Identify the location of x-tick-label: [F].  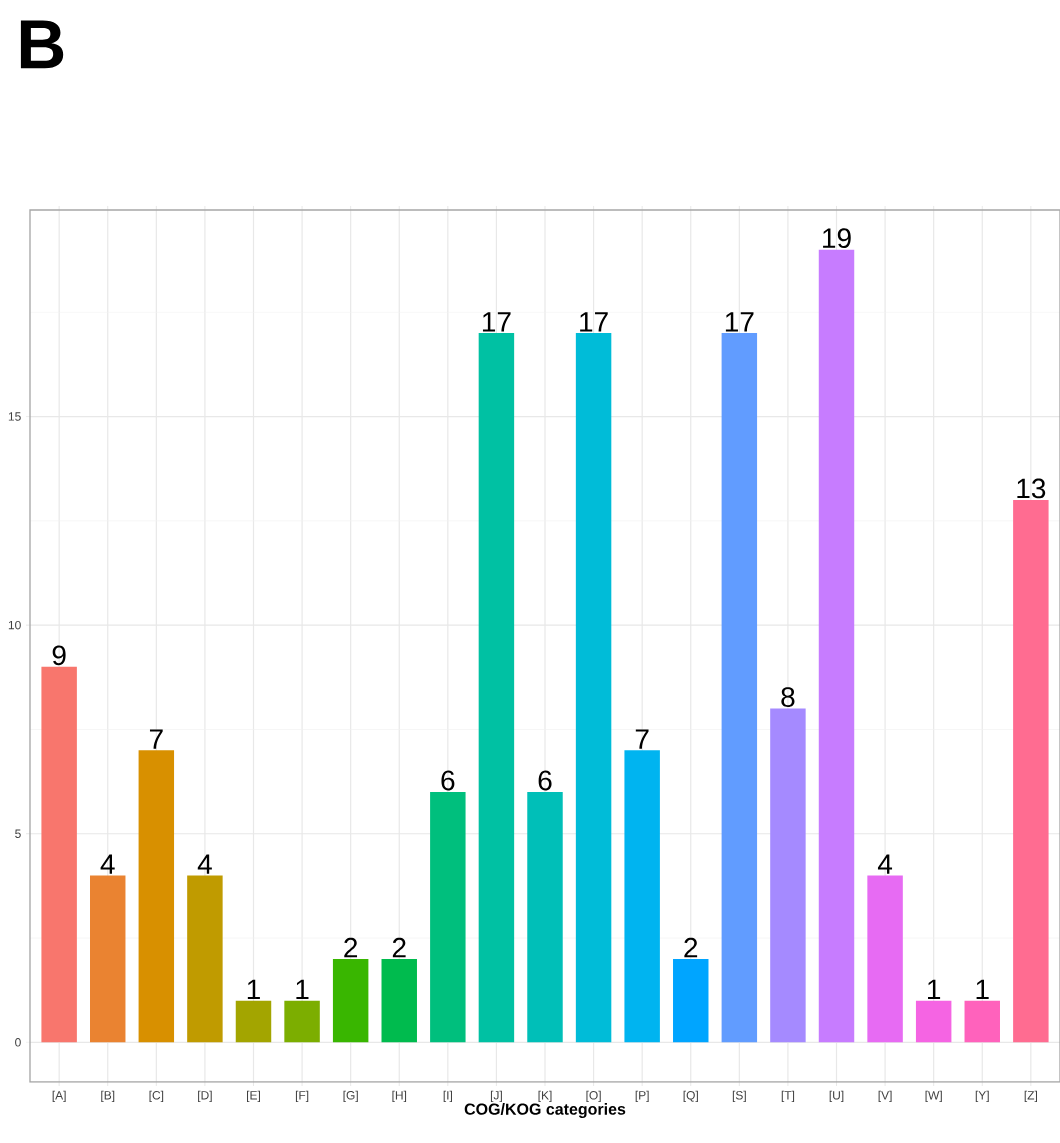
(302, 1096).